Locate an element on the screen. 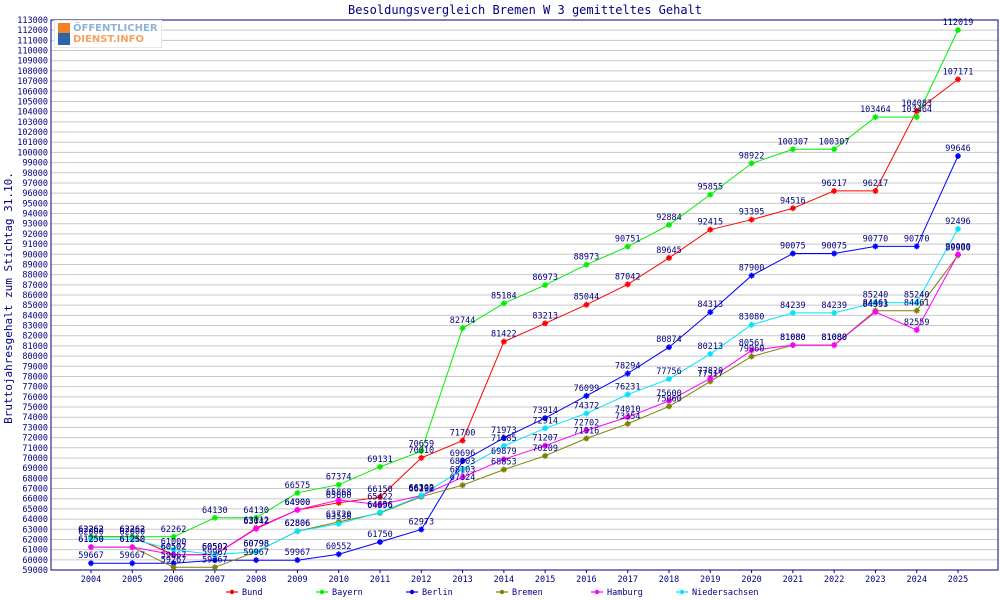 Image resolution: width=1000 pixels, height=600 pixels. data-label: 63720 is located at coordinates (339, 515).